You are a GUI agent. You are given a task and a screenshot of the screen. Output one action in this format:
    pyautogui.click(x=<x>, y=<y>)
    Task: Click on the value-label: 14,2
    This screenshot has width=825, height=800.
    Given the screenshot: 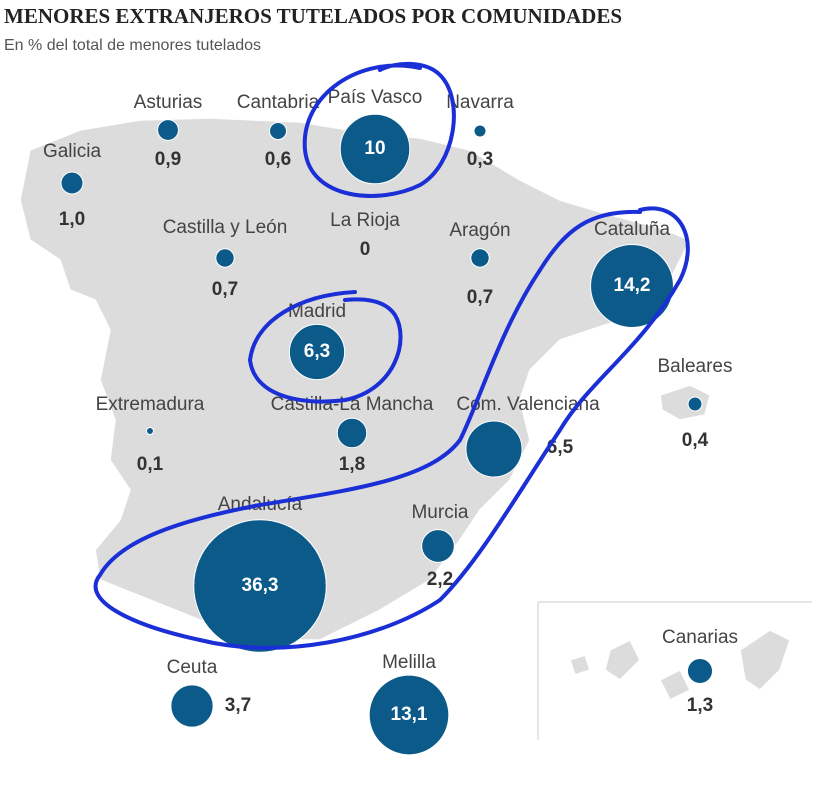 What is the action you would take?
    pyautogui.click(x=632, y=285)
    